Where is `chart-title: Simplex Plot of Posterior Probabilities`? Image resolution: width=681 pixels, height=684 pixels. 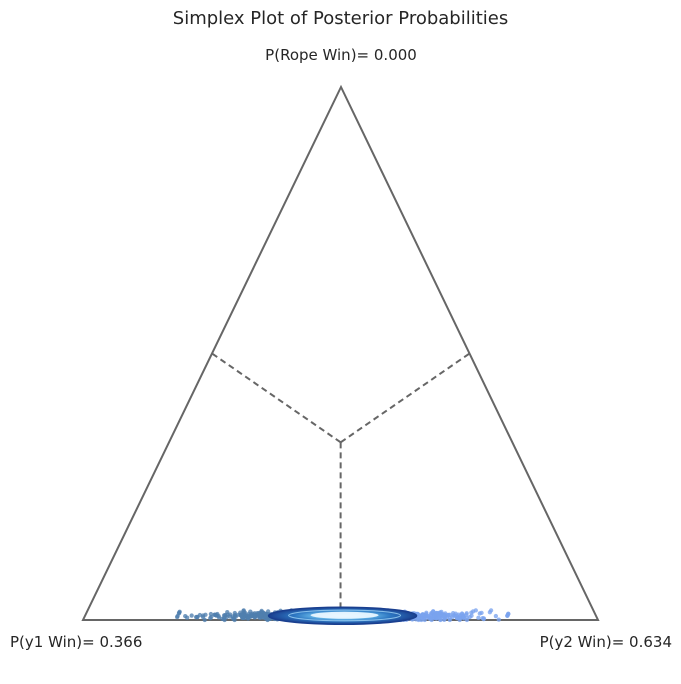 chart-title: Simplex Plot of Posterior Probabilities is located at coordinates (340, 18).